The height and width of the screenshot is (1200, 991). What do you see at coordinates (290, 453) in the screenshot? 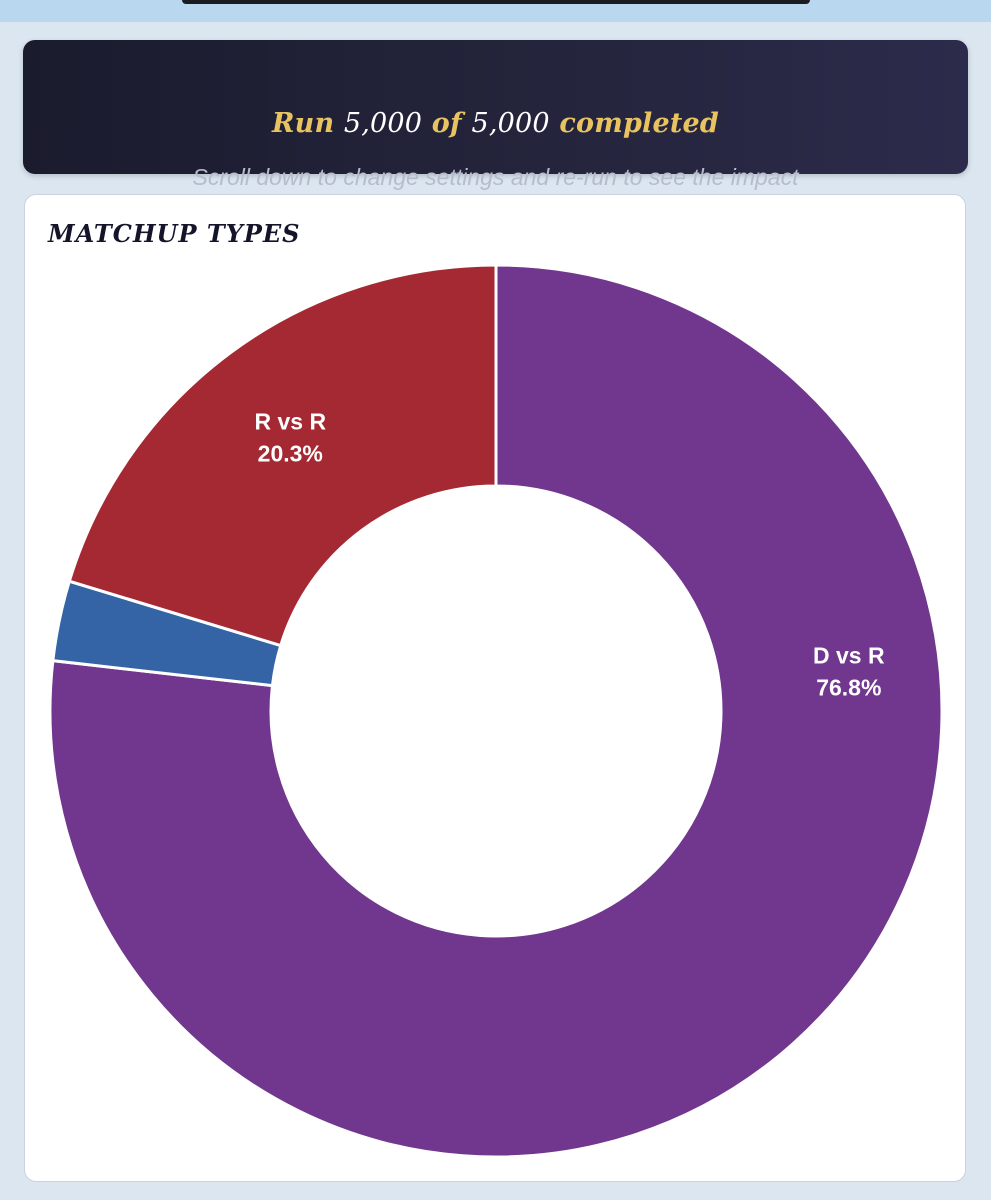
I see `slice-value-label: 20.3%` at bounding box center [290, 453].